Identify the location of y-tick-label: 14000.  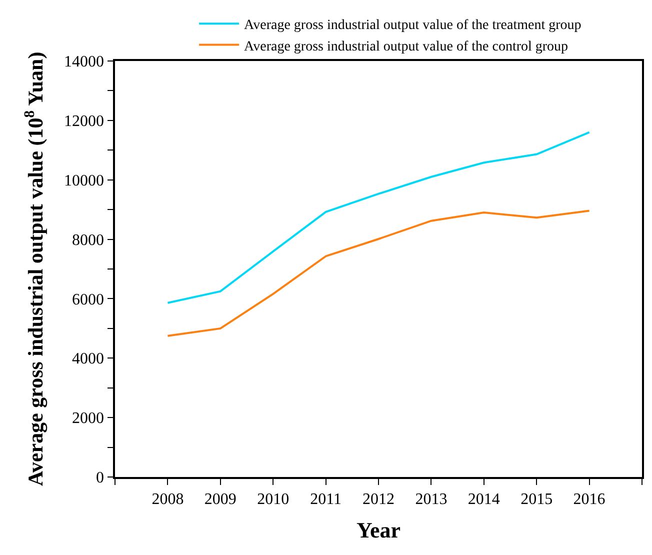
(84, 62).